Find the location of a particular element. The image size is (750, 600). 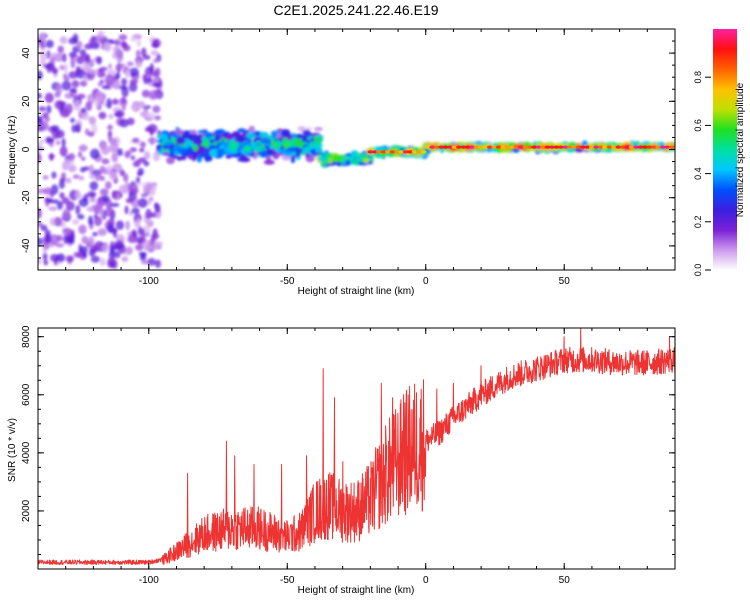

x-tick-label: 50 is located at coordinates (565, 281).